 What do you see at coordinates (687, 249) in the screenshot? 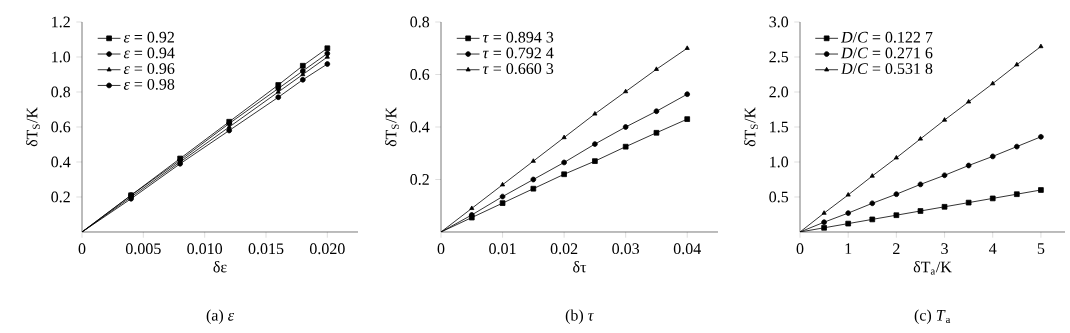
I see `x-tick-label: 0.04` at bounding box center [687, 249].